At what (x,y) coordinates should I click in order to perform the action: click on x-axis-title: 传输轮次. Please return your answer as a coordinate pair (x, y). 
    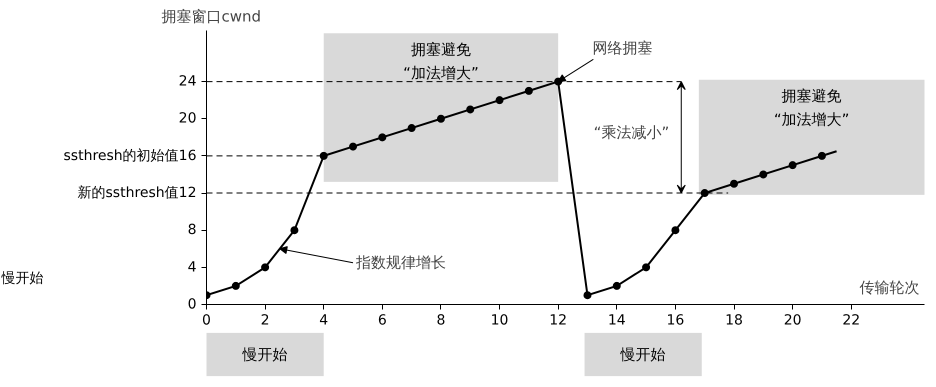
    Looking at the image, I should click on (889, 287).